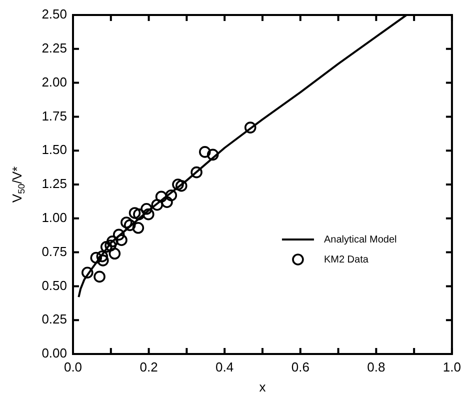  Describe the element at coordinates (54, 82) in the screenshot. I see `y-tick-label: 2.00` at that location.